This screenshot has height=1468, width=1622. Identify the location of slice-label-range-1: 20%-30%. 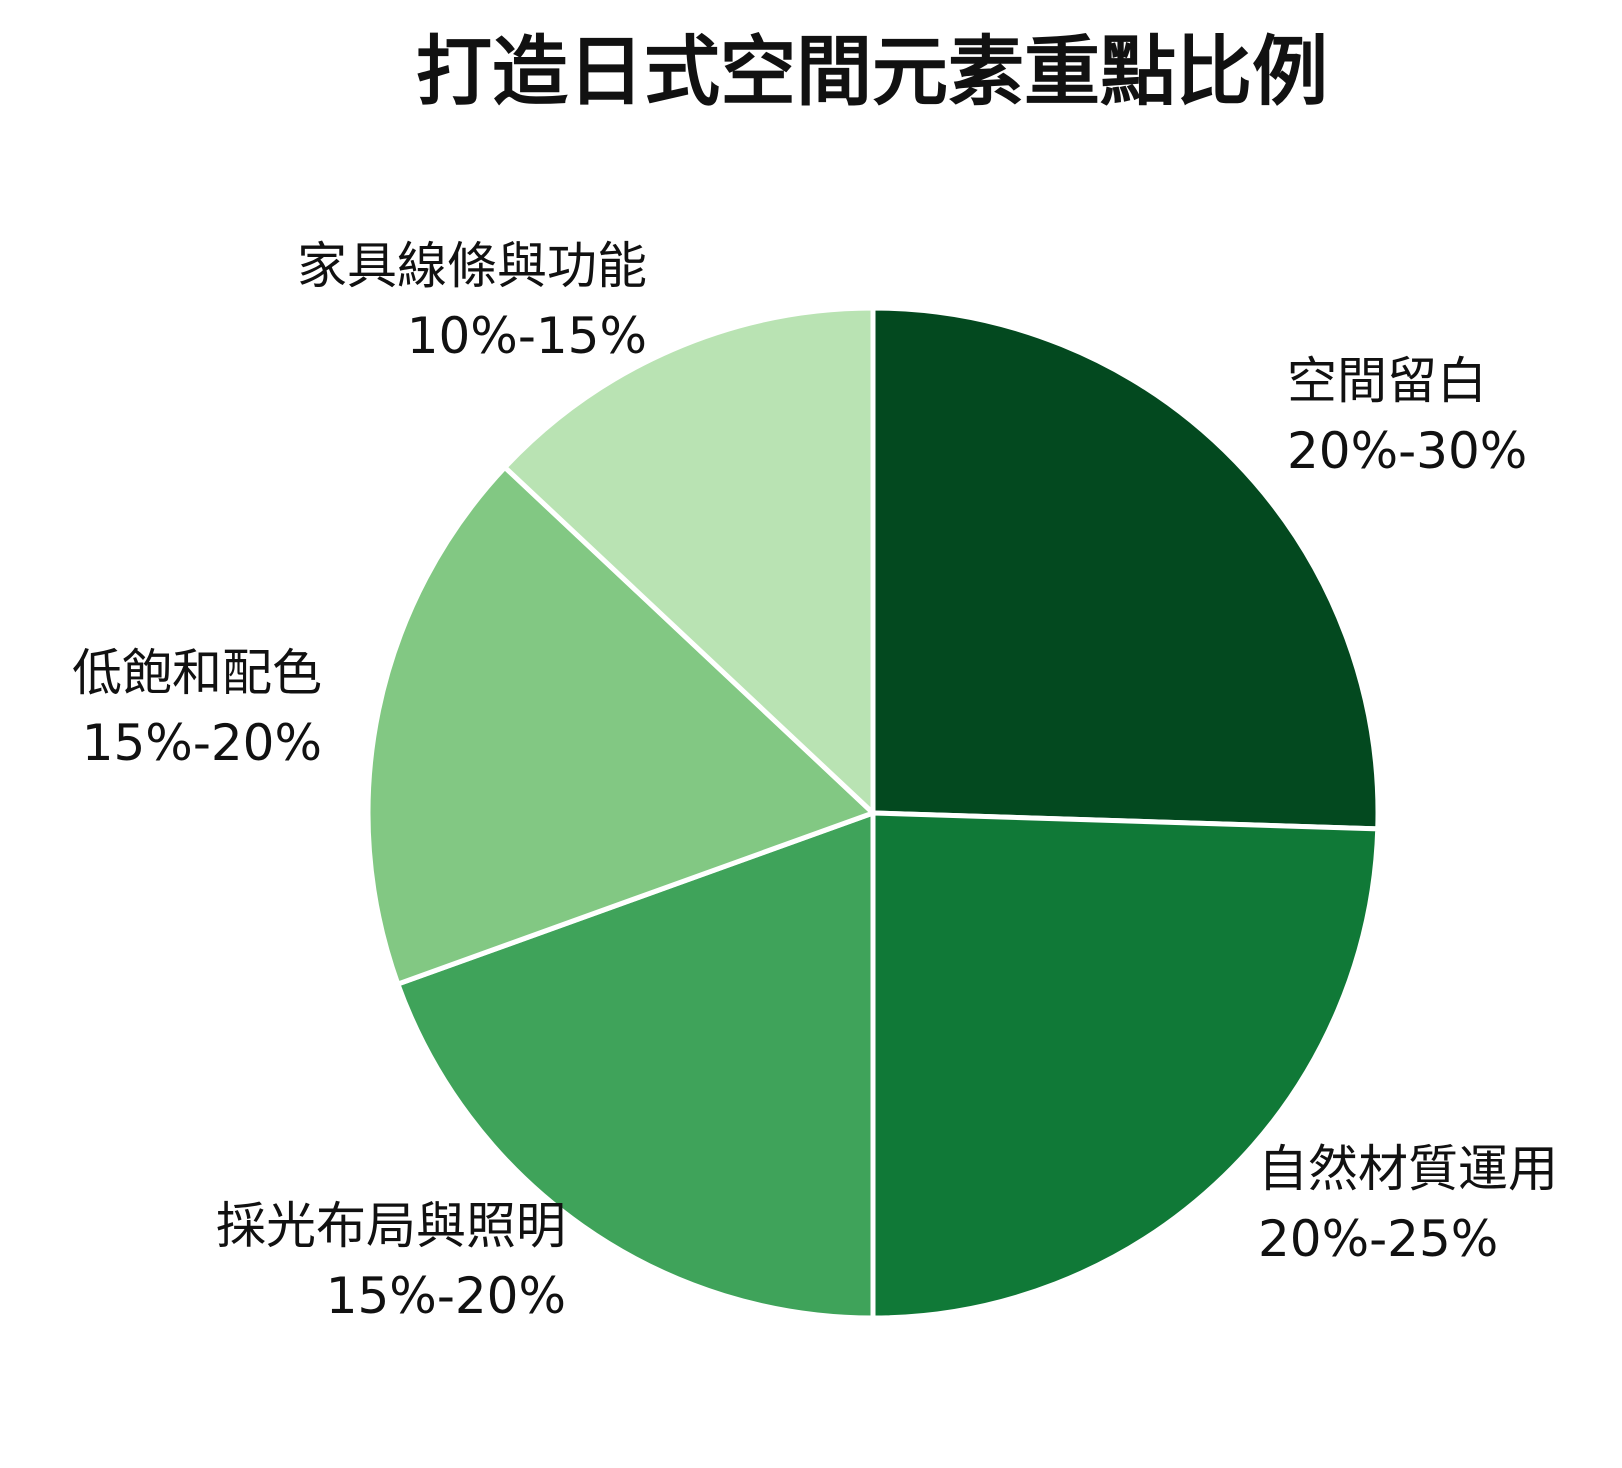
(1407, 451).